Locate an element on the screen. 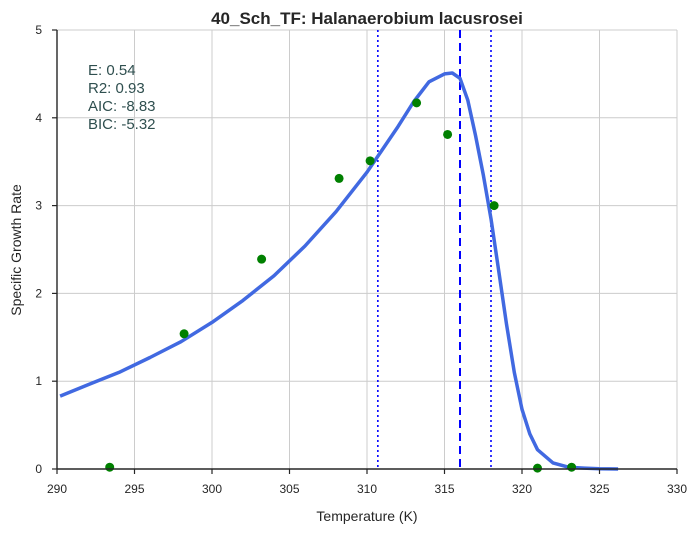 The image size is (698, 533). y-tick-label: 2 is located at coordinates (38, 293).